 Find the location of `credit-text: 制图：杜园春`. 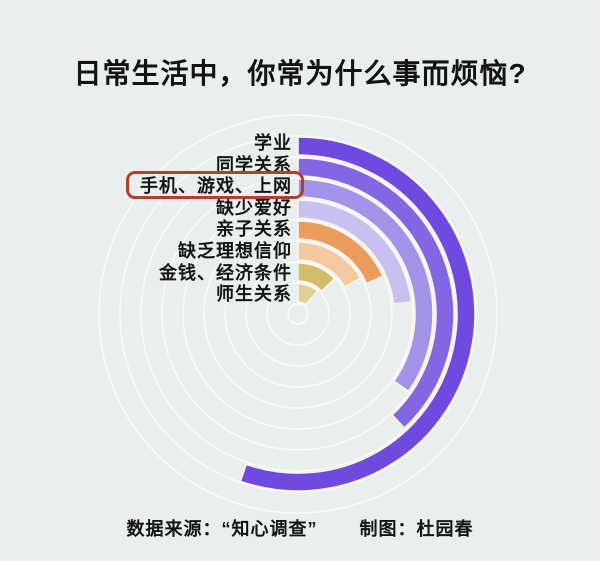

credit-text: 制图：杜园春 is located at coordinates (416, 529).